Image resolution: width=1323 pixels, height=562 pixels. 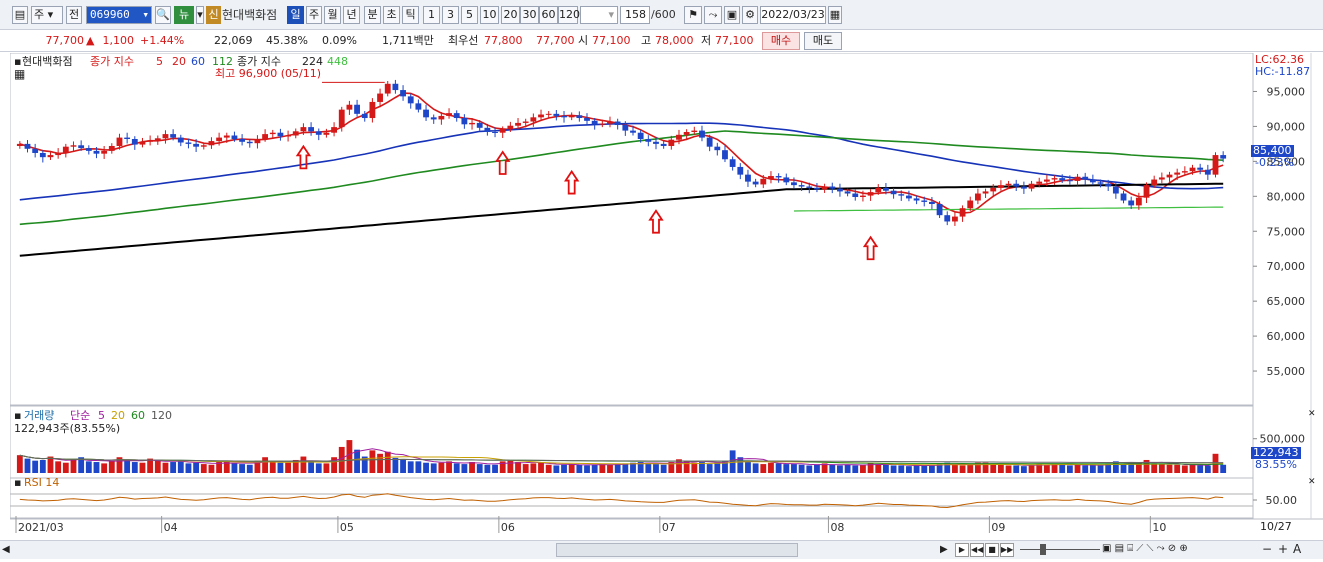 What do you see at coordinates (835, 15) in the screenshot?
I see `calendar-icon: ▦` at bounding box center [835, 15].